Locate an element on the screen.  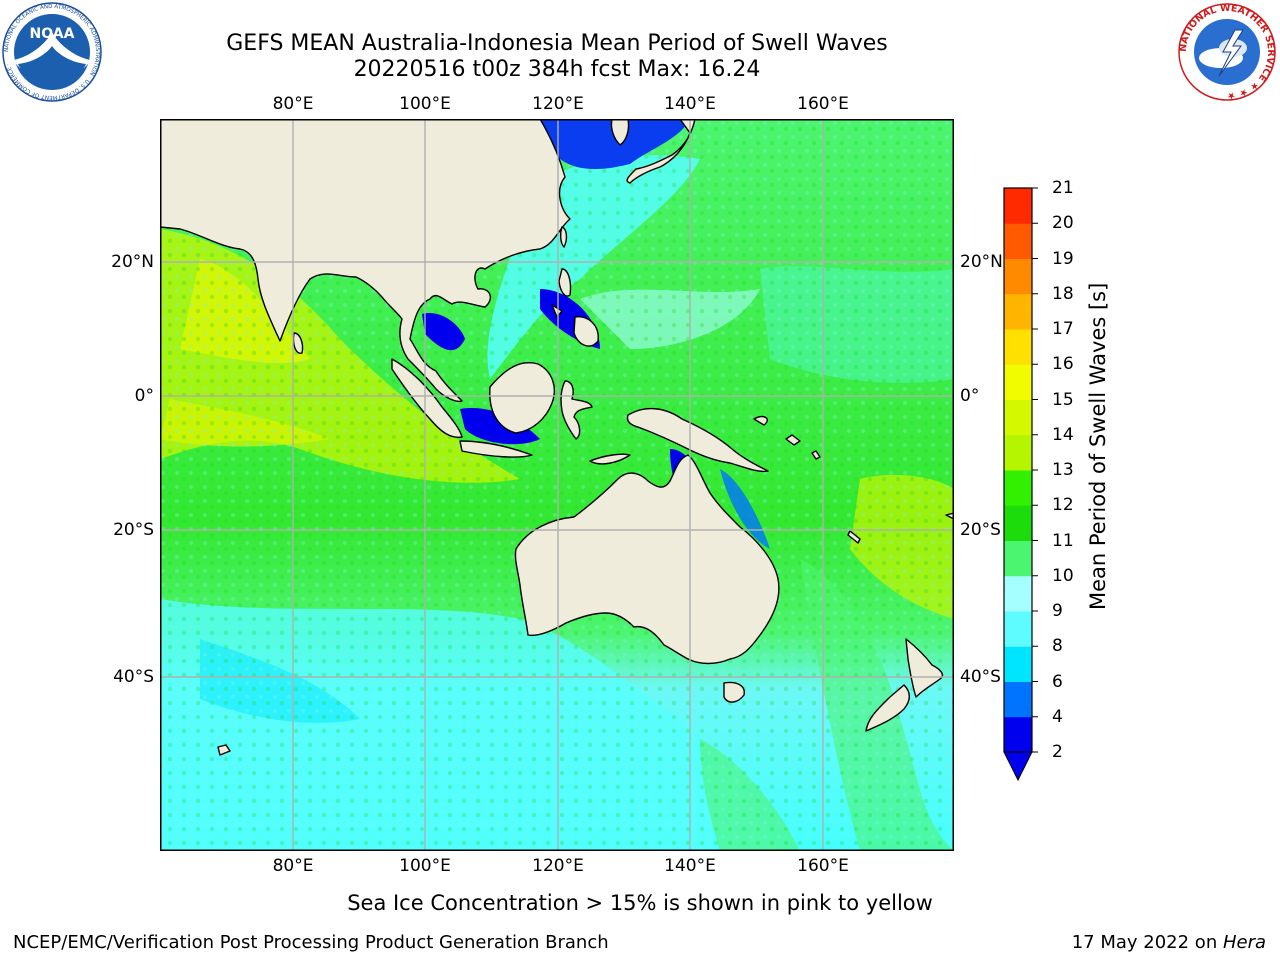
colorbar is located at coordinates (1020, 484).